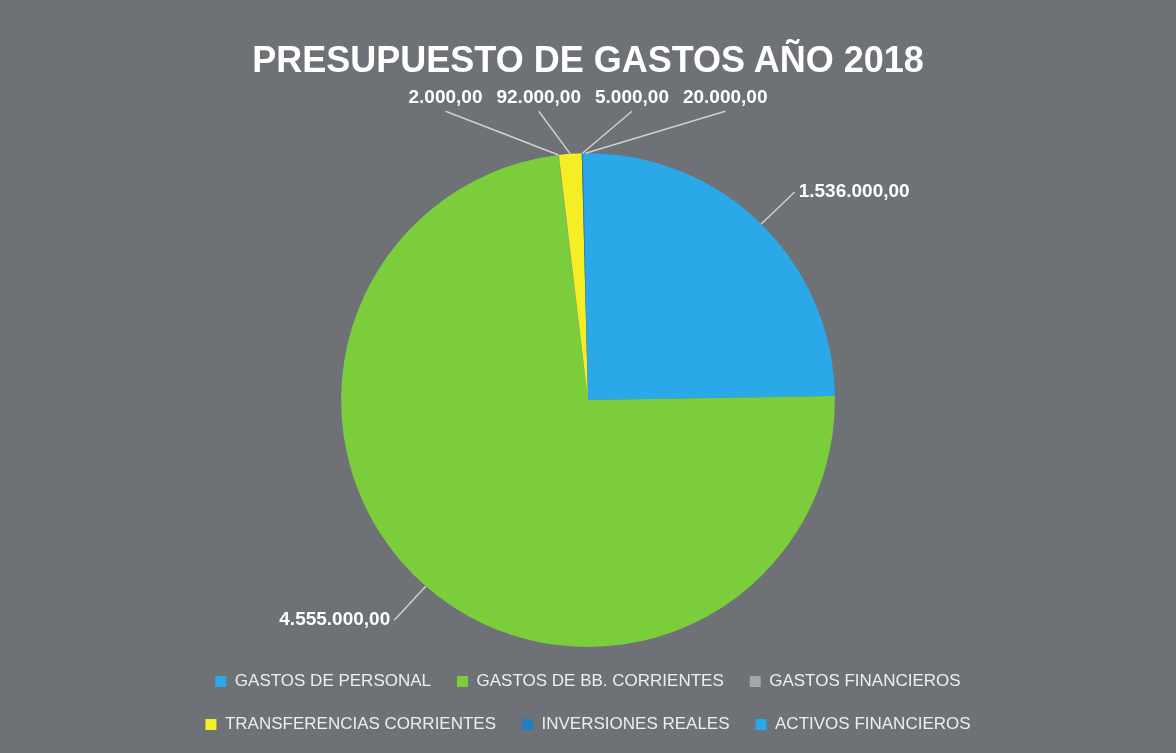 This screenshot has width=1176, height=753. What do you see at coordinates (873, 724) in the screenshot?
I see `legend-label: ACTIVOS FINANCIEROS` at bounding box center [873, 724].